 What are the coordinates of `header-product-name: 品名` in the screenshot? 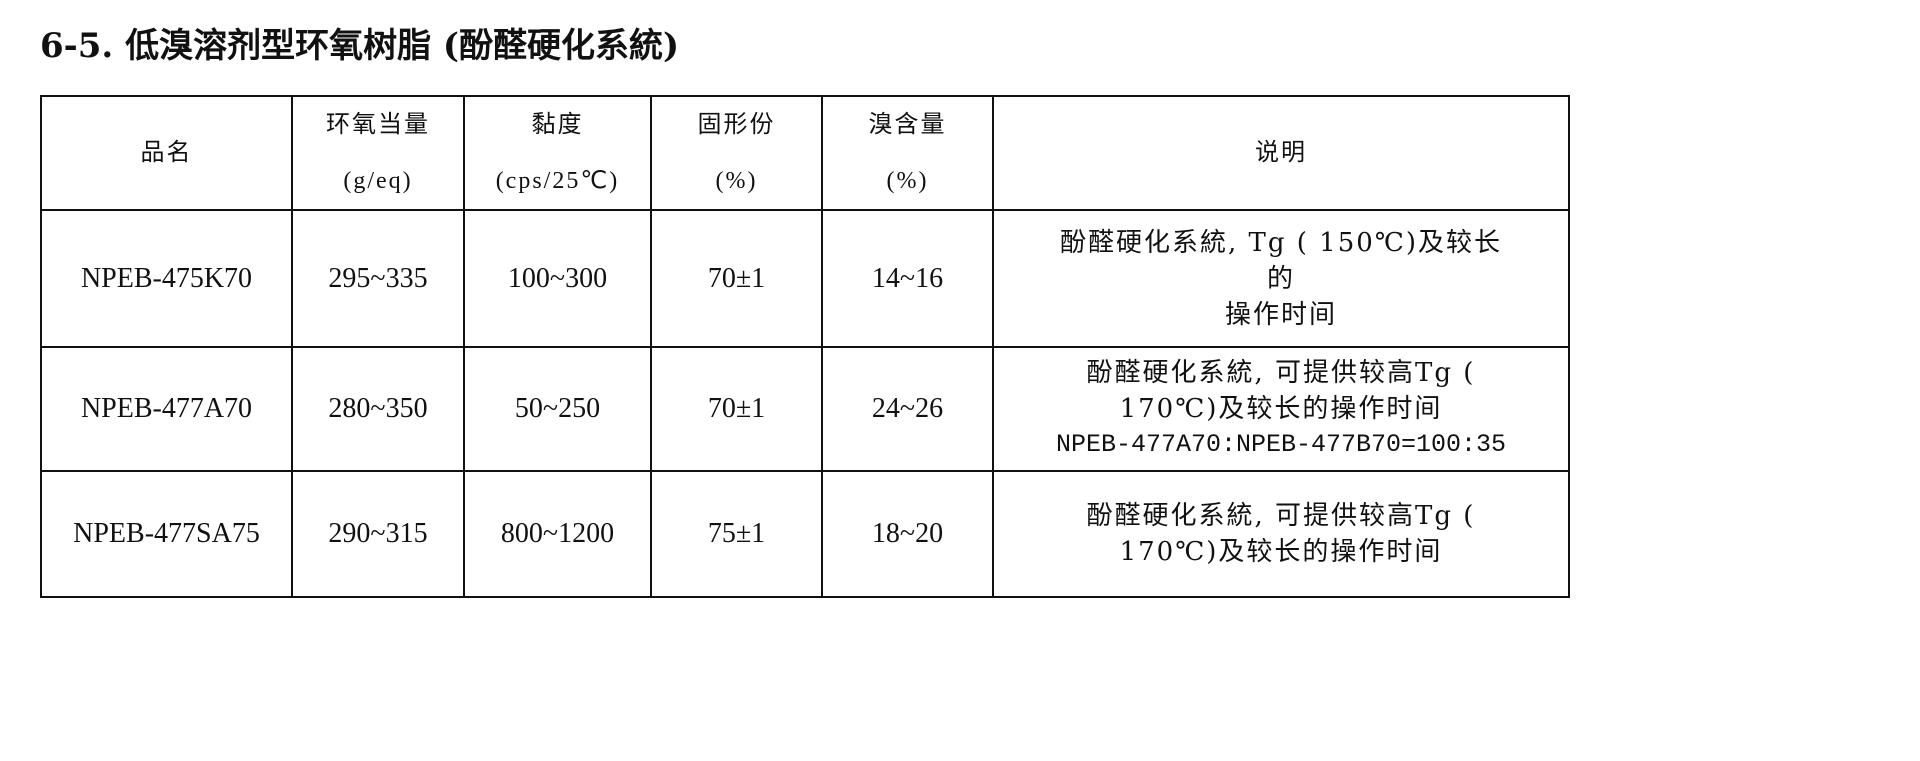 It's located at (166, 153).